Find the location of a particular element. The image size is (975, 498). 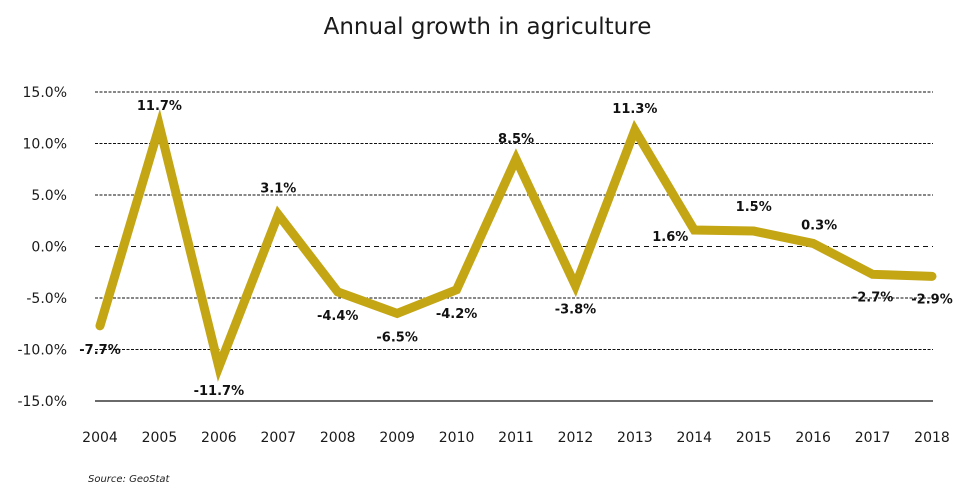

chart-title: Annual growth in agriculture is located at coordinates (487, 27).